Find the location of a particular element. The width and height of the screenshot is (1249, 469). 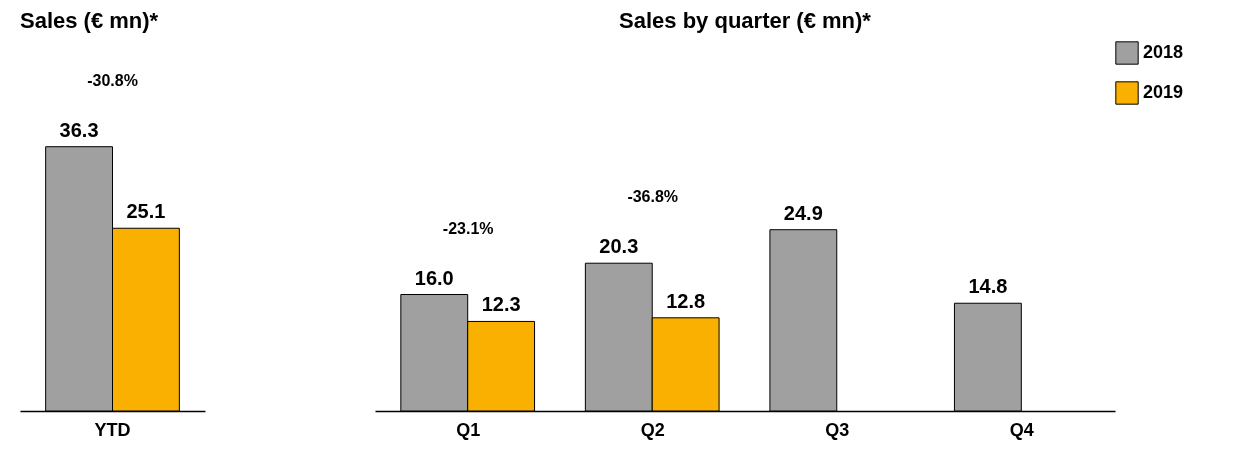

chart-title: Sales by quarter (€ mn)* is located at coordinates (745, 20).